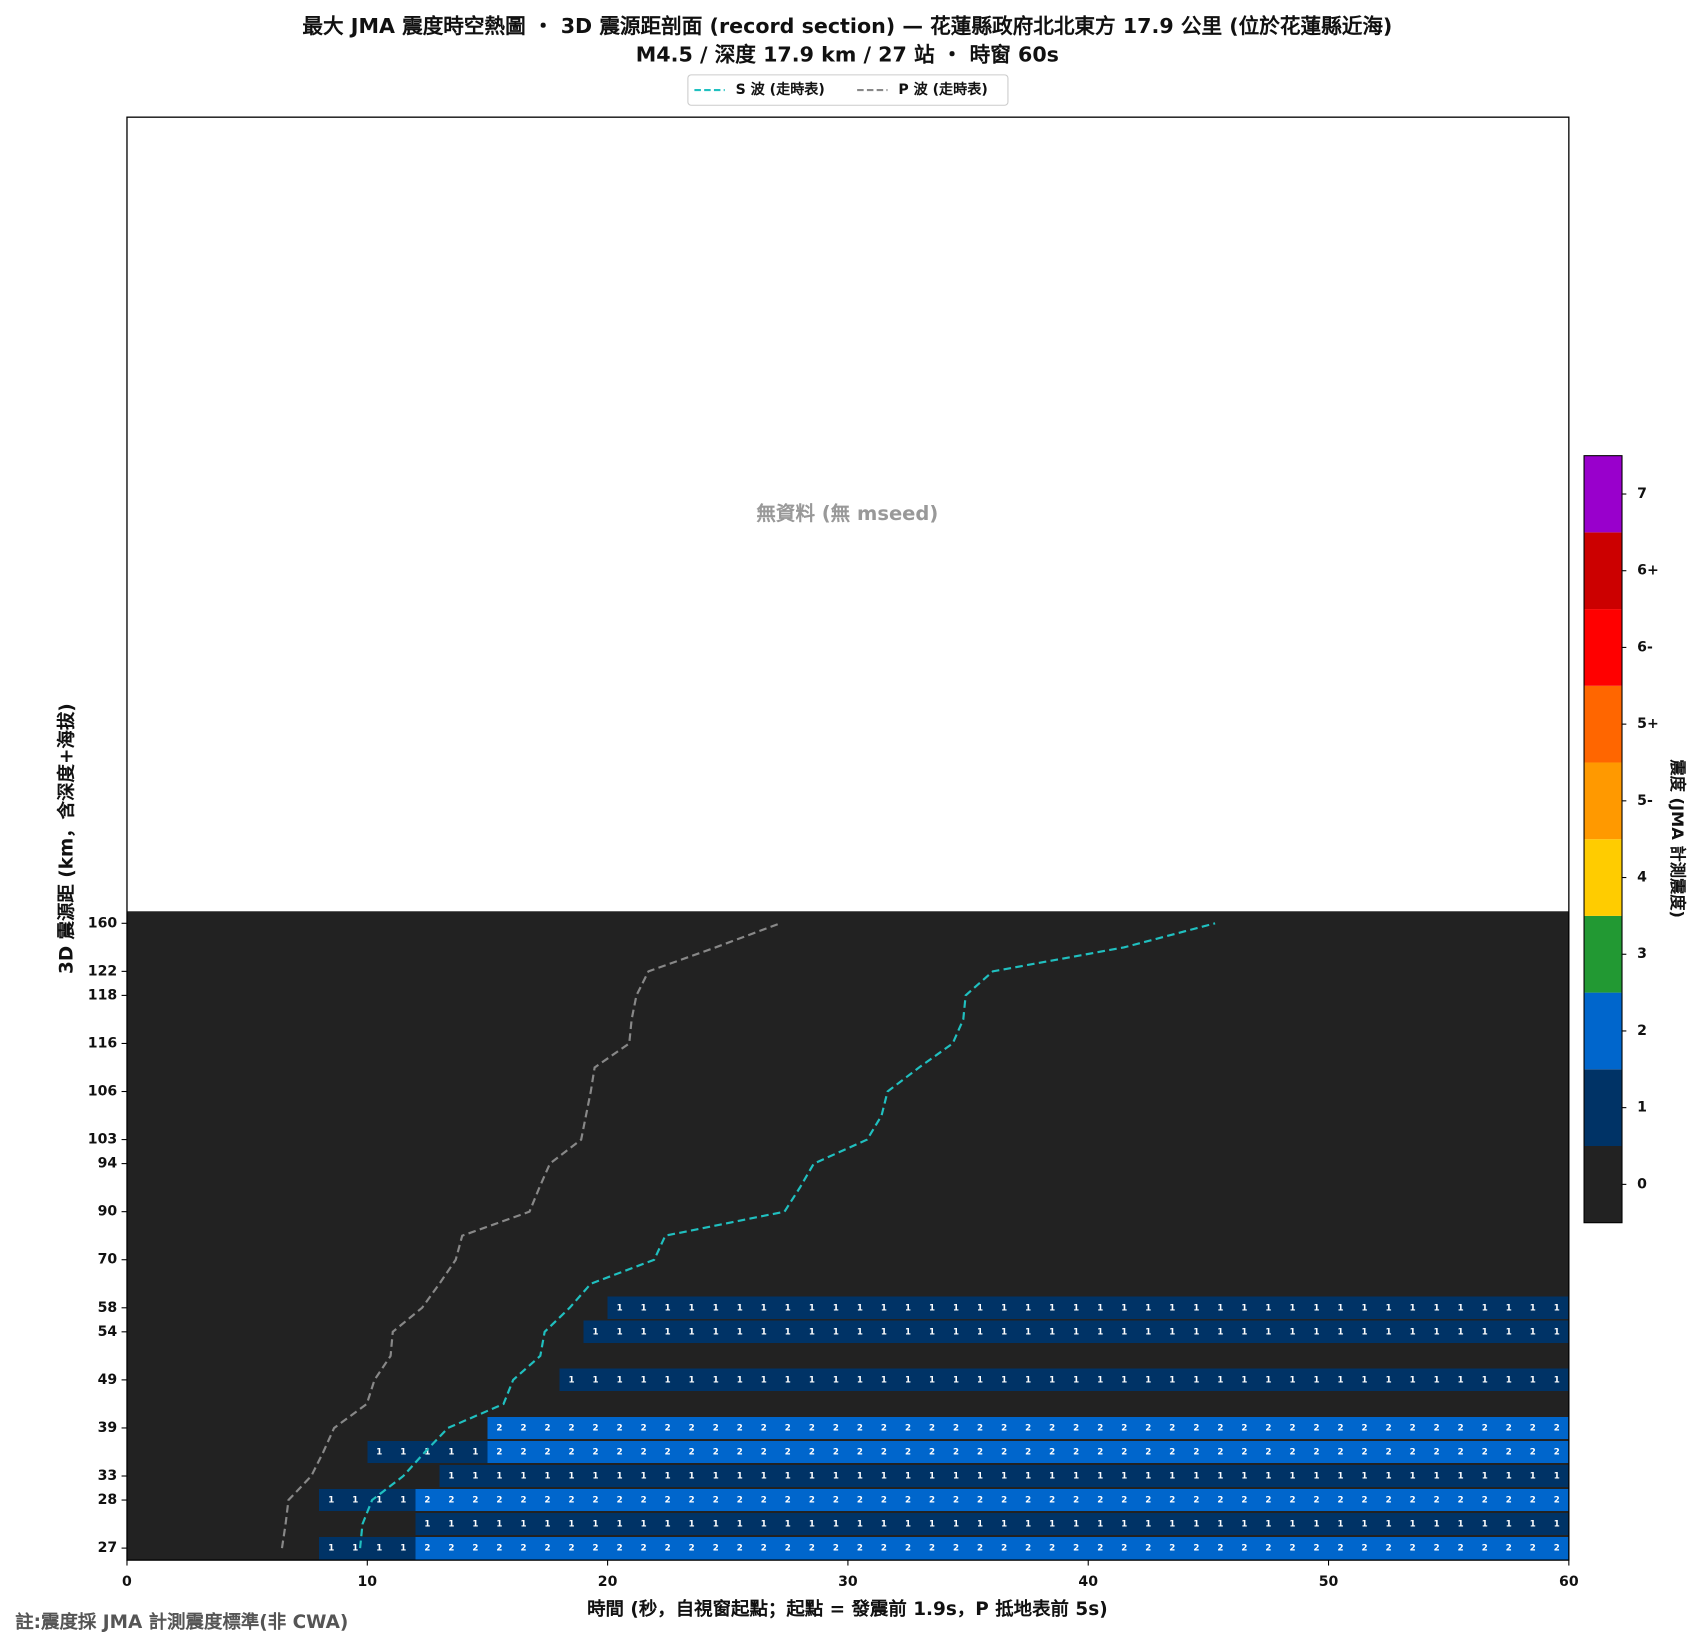  What do you see at coordinates (1603, 571) in the screenshot?
I see `colorbar-segment` at bounding box center [1603, 571].